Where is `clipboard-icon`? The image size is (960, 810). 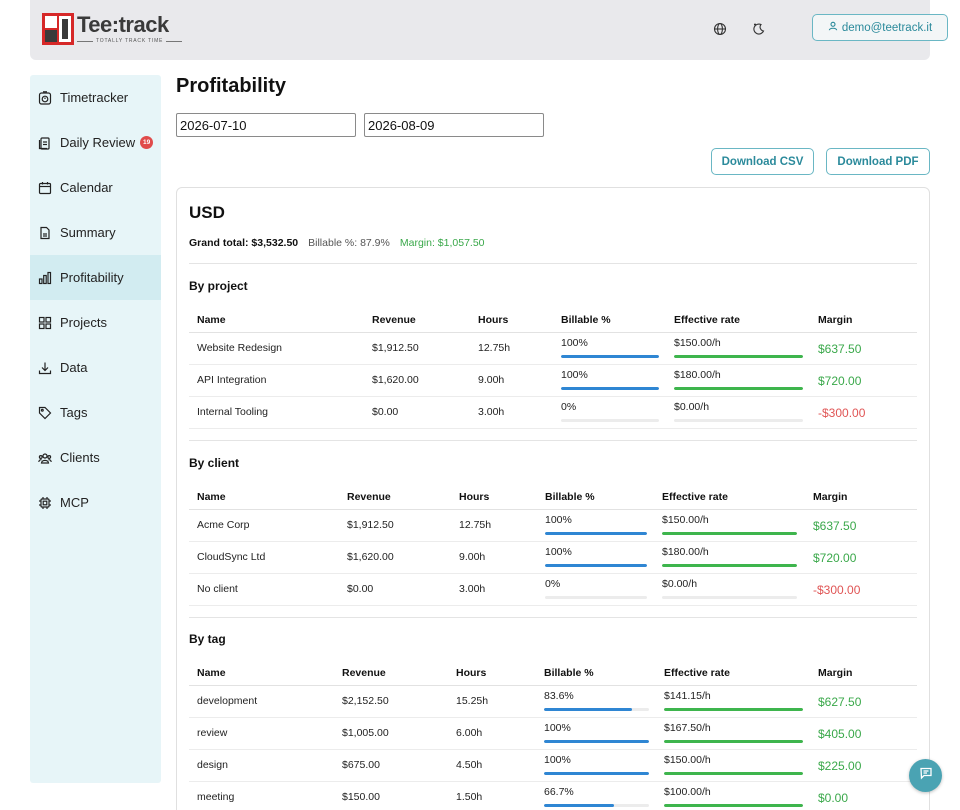 clipboard-icon is located at coordinates (44, 143).